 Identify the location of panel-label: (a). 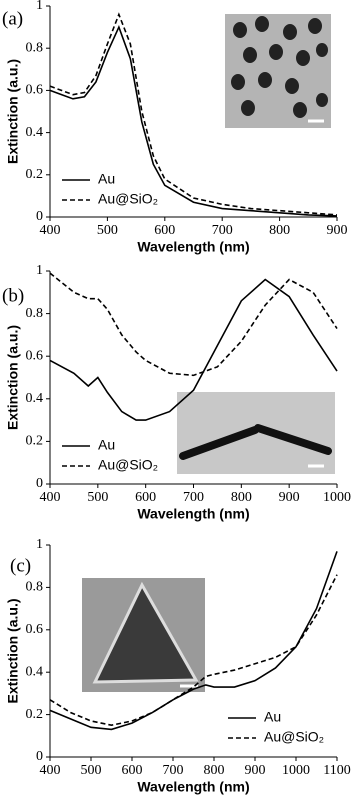
(12, 18).